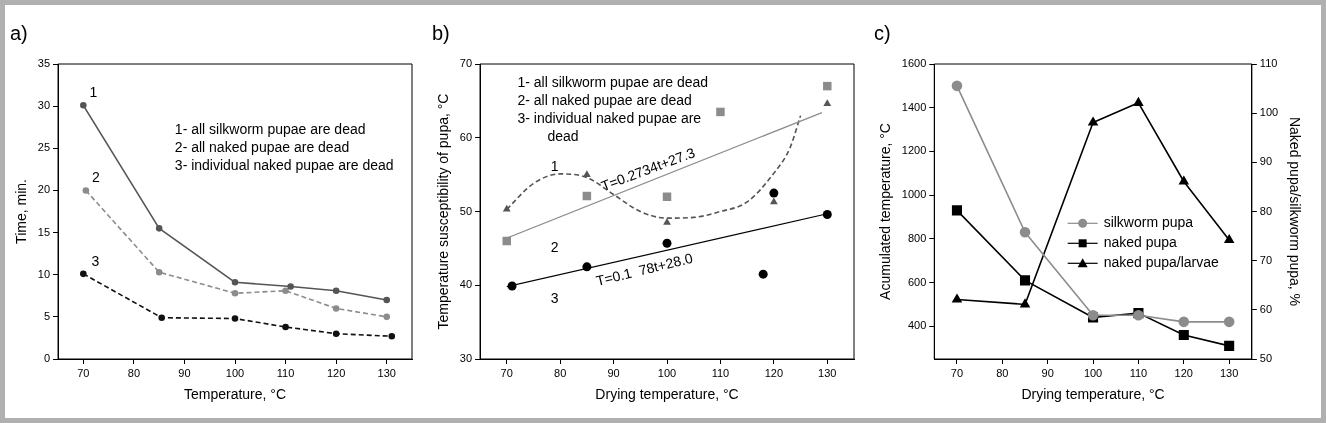  Describe the element at coordinates (1266, 357) in the screenshot. I see `y2-tick-label: 50` at that location.